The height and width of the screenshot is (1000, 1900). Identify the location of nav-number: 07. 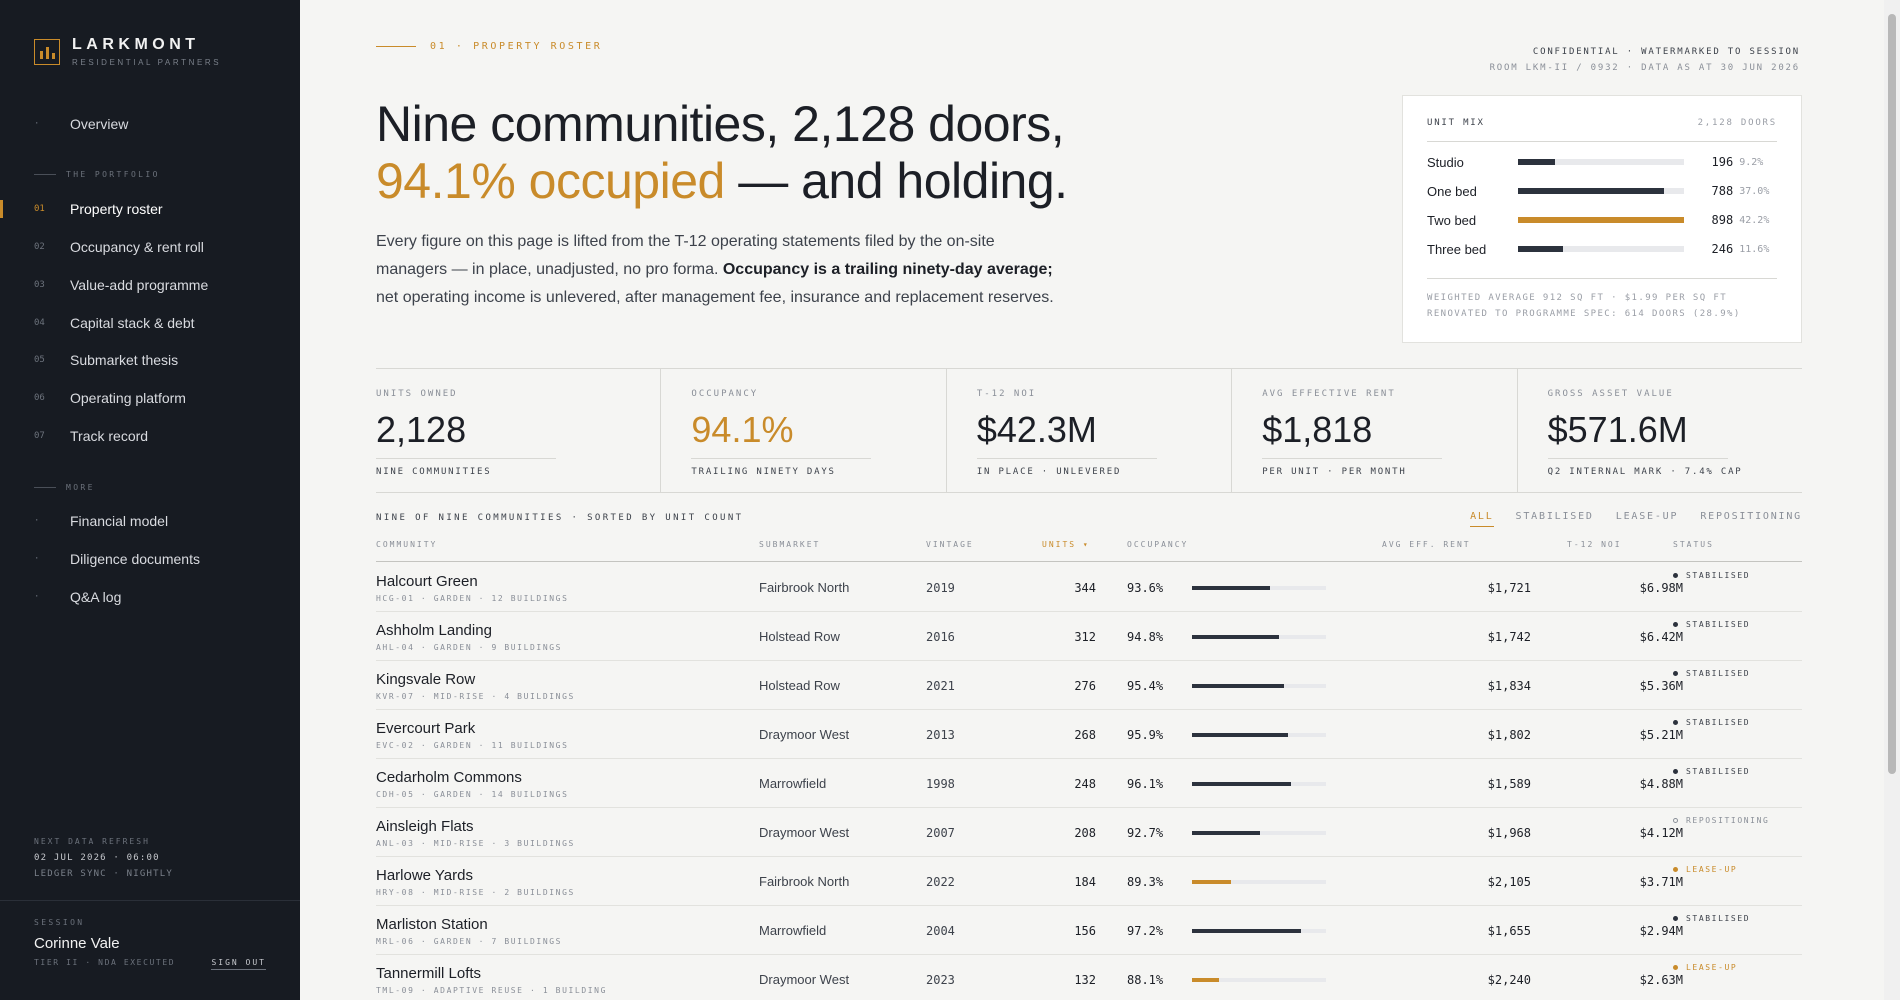
(39, 436).